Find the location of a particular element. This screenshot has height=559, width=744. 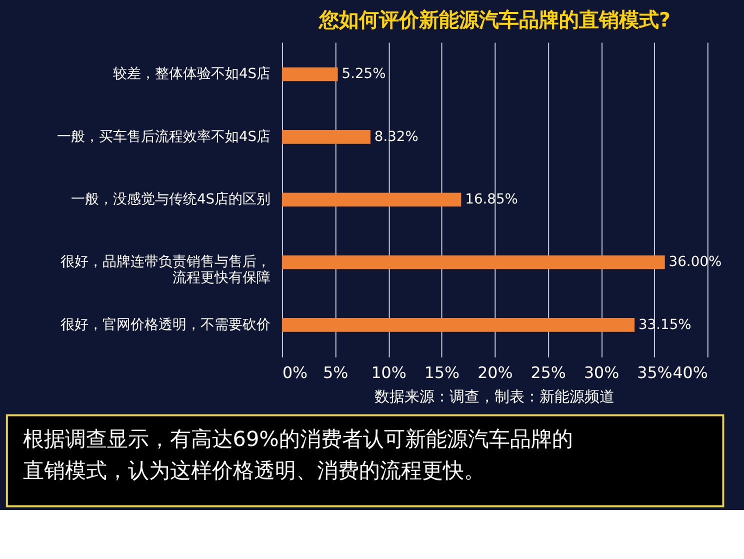

x-tick-label: 0% is located at coordinates (295, 372).